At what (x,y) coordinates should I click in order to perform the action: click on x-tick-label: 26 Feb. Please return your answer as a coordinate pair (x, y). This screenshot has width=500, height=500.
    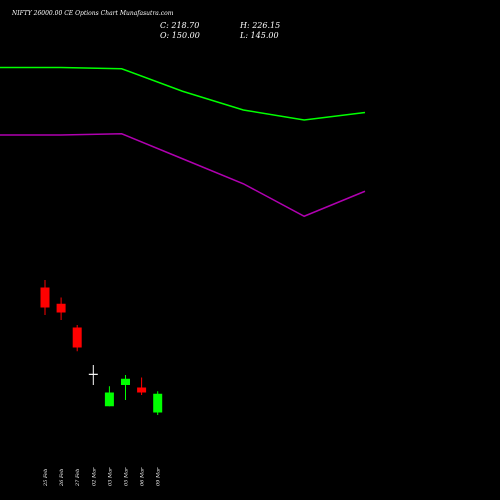
    Looking at the image, I should click on (62, 478).